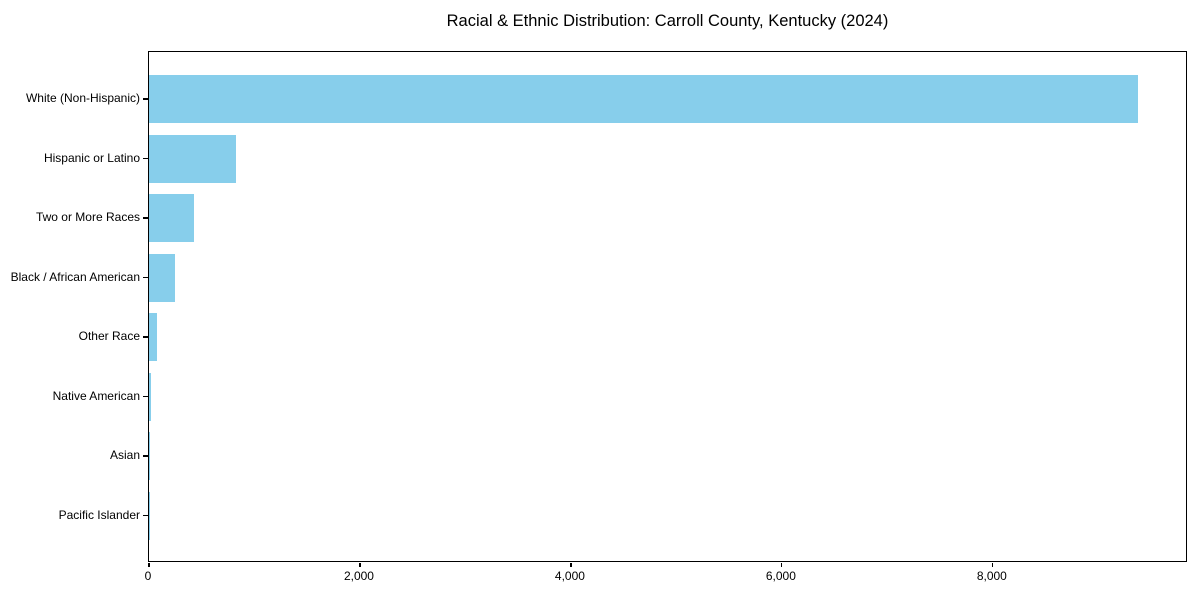 This screenshot has height=600, width=1200. What do you see at coordinates (82, 98) in the screenshot?
I see `y-axis-label: White (Non-Hispanic)` at bounding box center [82, 98].